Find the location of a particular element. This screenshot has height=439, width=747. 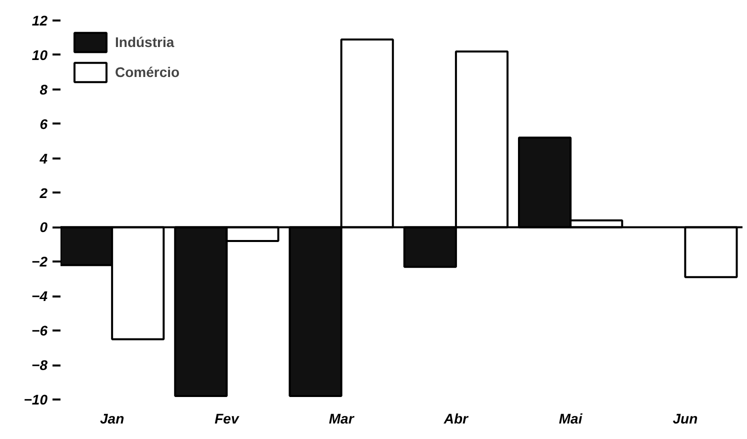

x-tick-label: Mar is located at coordinates (342, 418).